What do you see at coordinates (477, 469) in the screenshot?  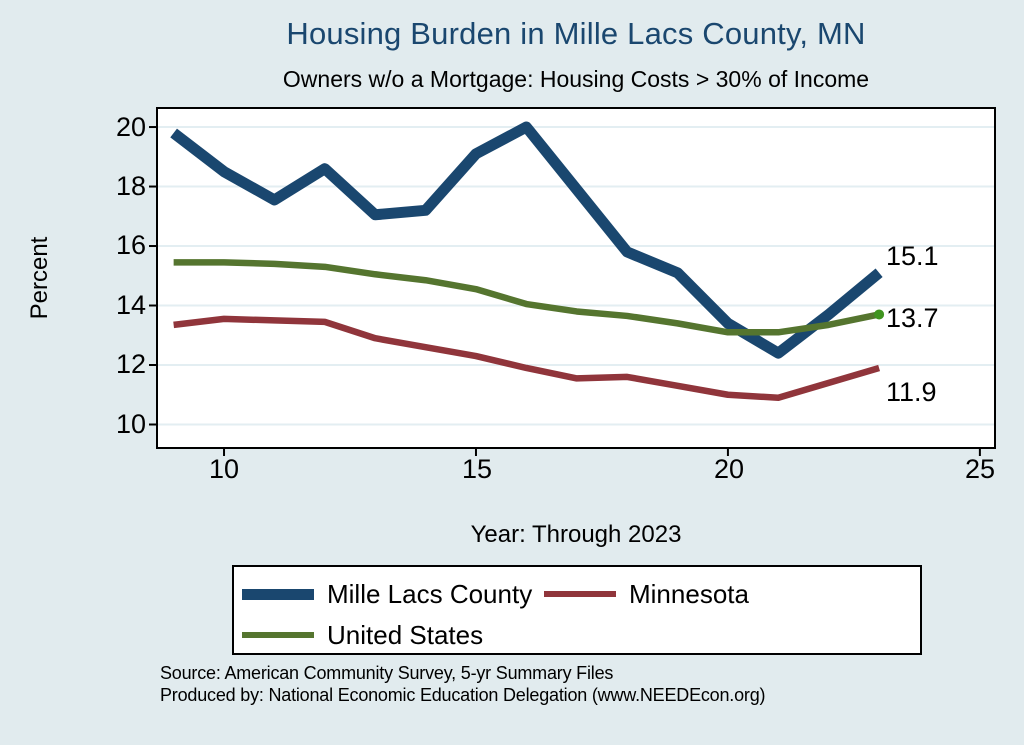 I see `x-tick-label-15: 15` at bounding box center [477, 469].